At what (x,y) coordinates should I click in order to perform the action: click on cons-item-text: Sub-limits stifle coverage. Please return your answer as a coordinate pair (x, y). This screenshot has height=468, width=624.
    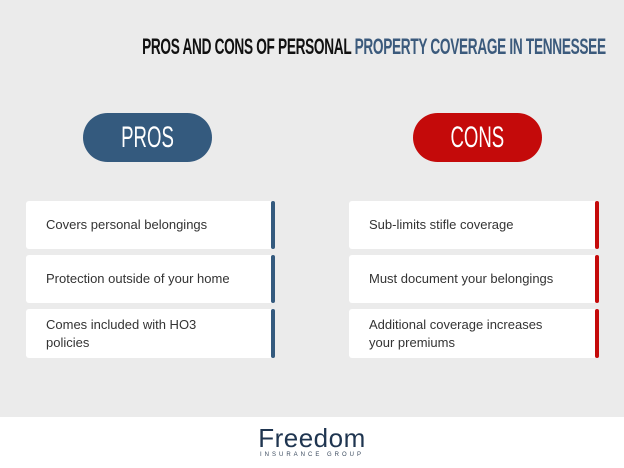
    Looking at the image, I should click on (441, 224).